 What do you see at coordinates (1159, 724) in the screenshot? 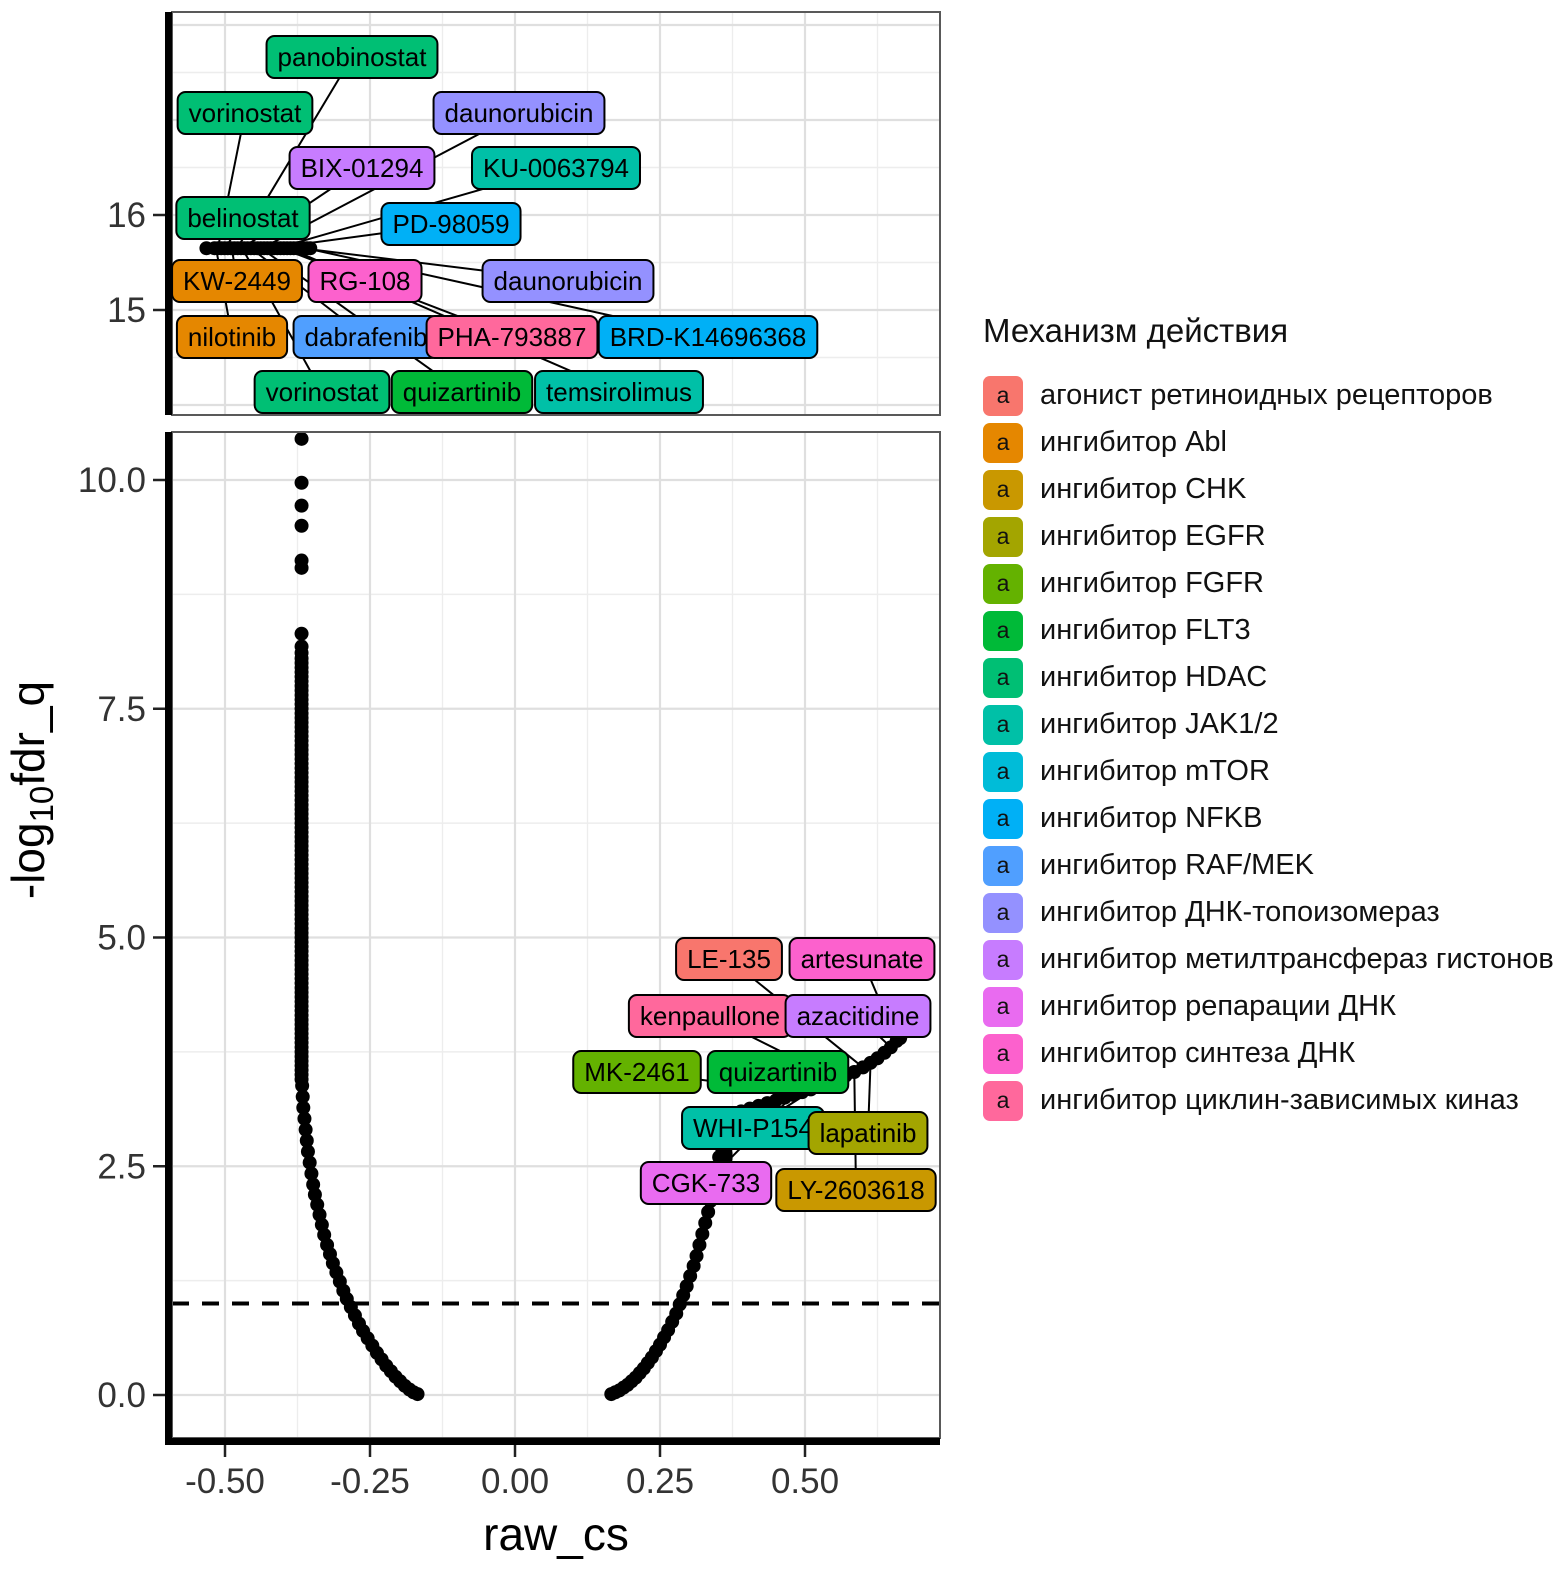
I see `legend-item-label: ингибитор JAK1/2` at bounding box center [1159, 724].